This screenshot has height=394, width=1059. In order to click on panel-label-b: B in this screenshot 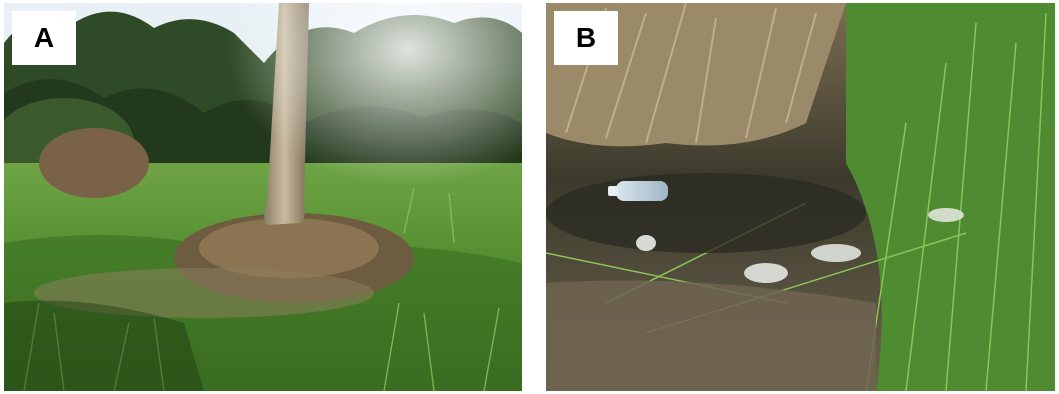, I will do `click(586, 38)`.